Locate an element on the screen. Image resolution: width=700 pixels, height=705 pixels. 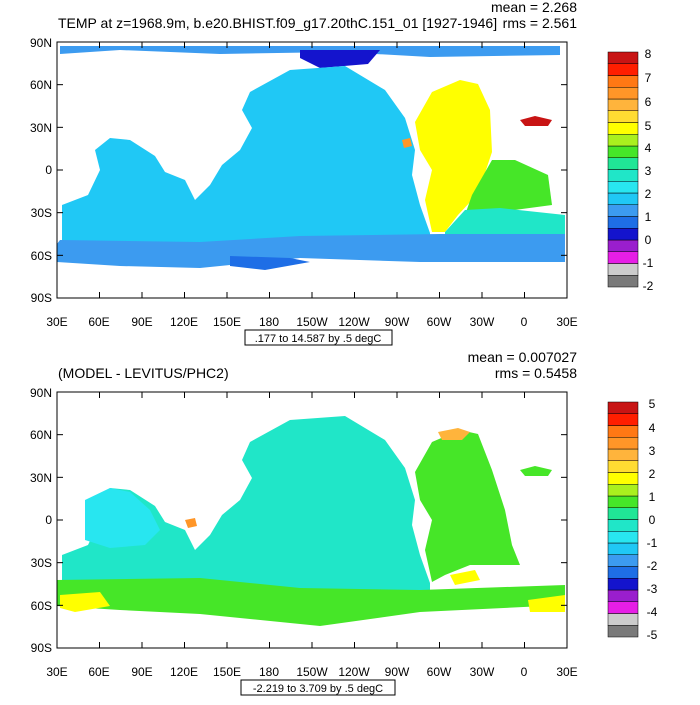
lat-label: 0 is located at coordinates (48, 170).